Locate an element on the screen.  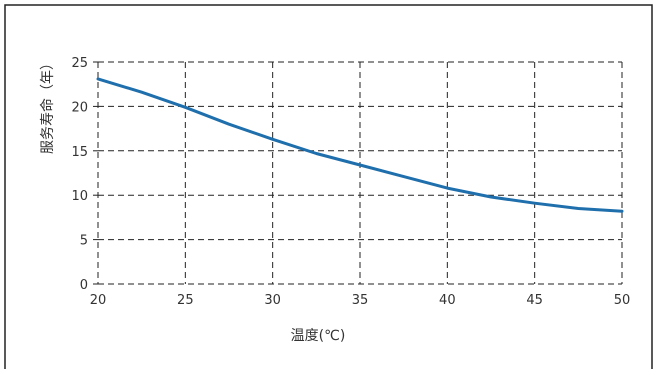
x-tick-label: 35 is located at coordinates (360, 300).